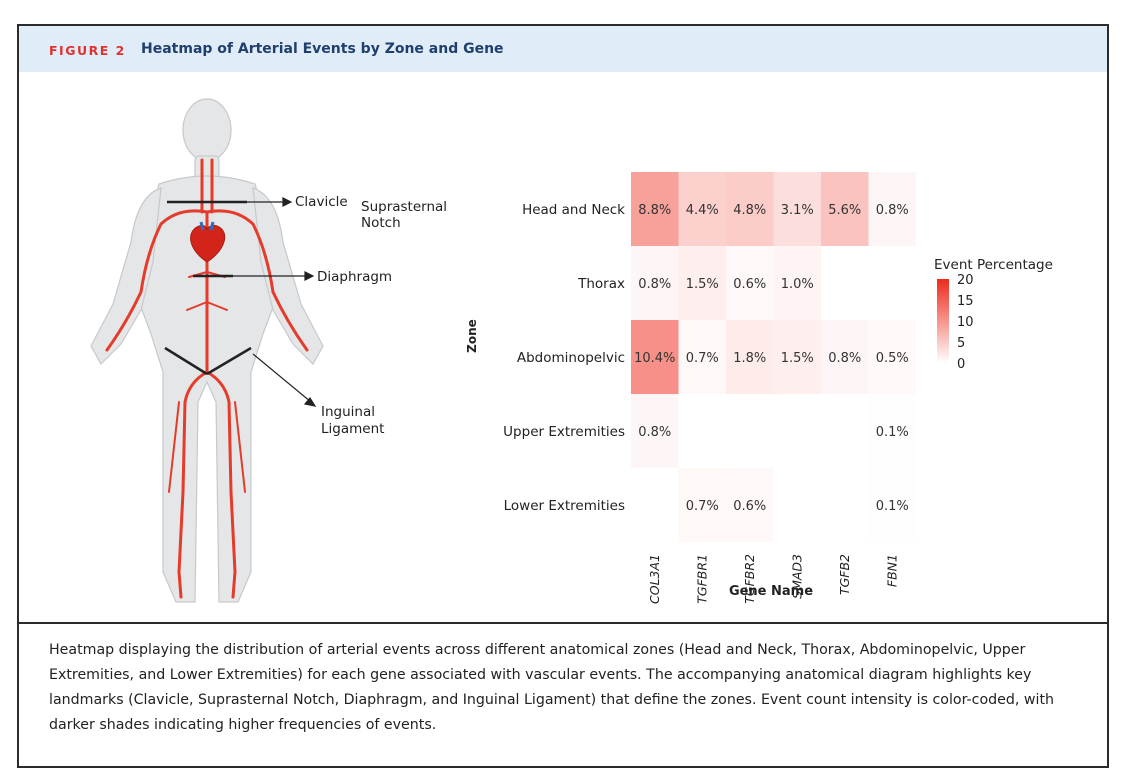 The image size is (1122, 780). Describe the element at coordinates (844, 574) in the screenshot. I see `column-label: TGFB2` at that location.